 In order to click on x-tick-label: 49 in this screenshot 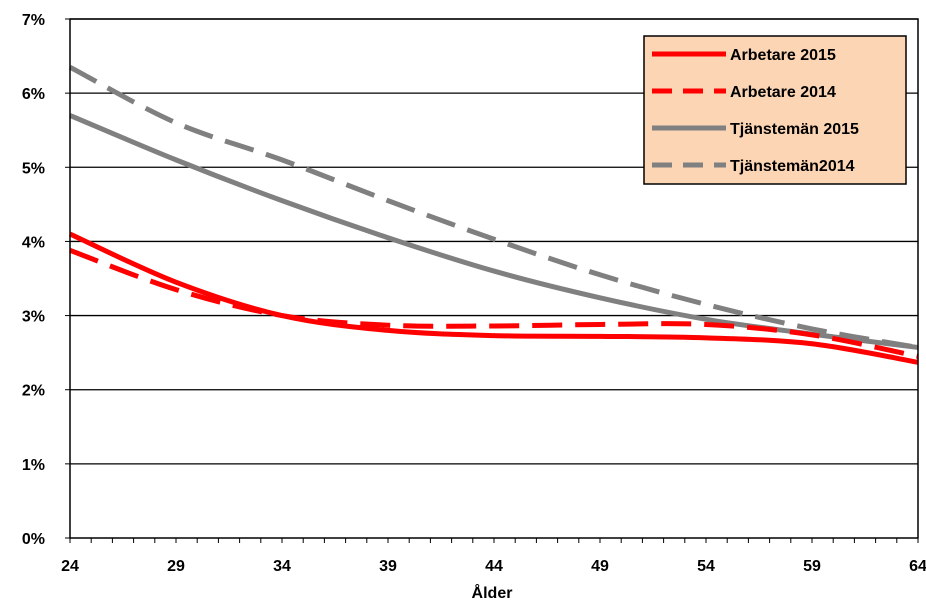, I will do `click(600, 566)`.